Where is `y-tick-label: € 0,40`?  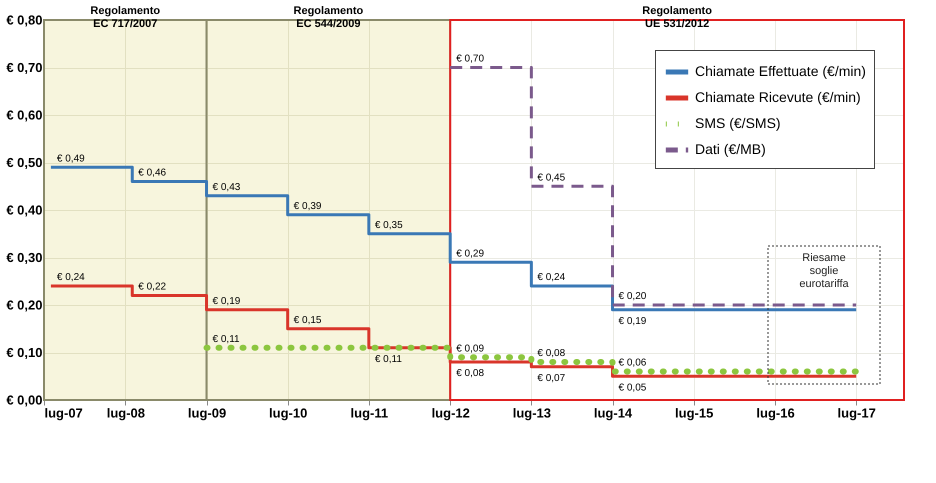
y-tick-label: € 0,40 is located at coordinates (24, 210).